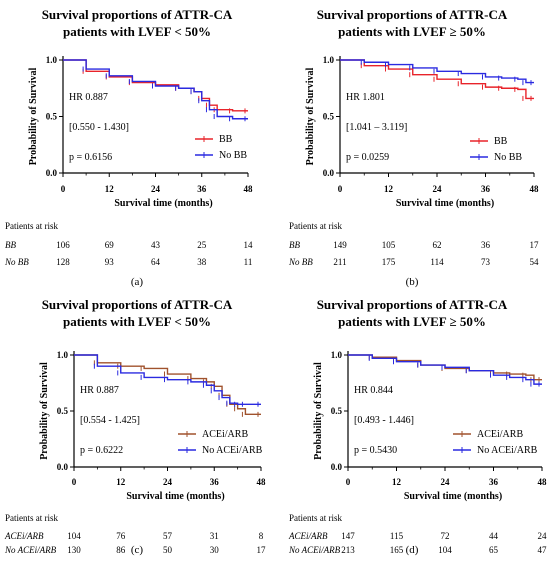 This screenshot has height=564, width=550. Describe the element at coordinates (63, 262) in the screenshot. I see `risk-value: 128` at that location.